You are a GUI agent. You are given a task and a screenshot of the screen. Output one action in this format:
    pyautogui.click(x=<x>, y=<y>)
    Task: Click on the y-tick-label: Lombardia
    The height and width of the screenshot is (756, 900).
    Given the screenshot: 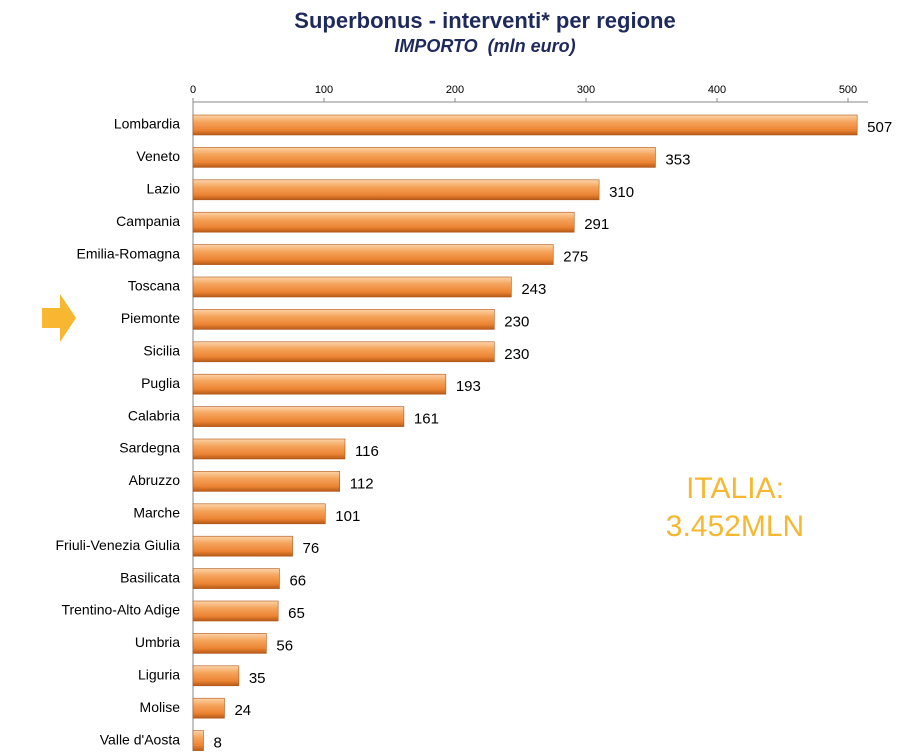 What is the action you would take?
    pyautogui.click(x=147, y=124)
    